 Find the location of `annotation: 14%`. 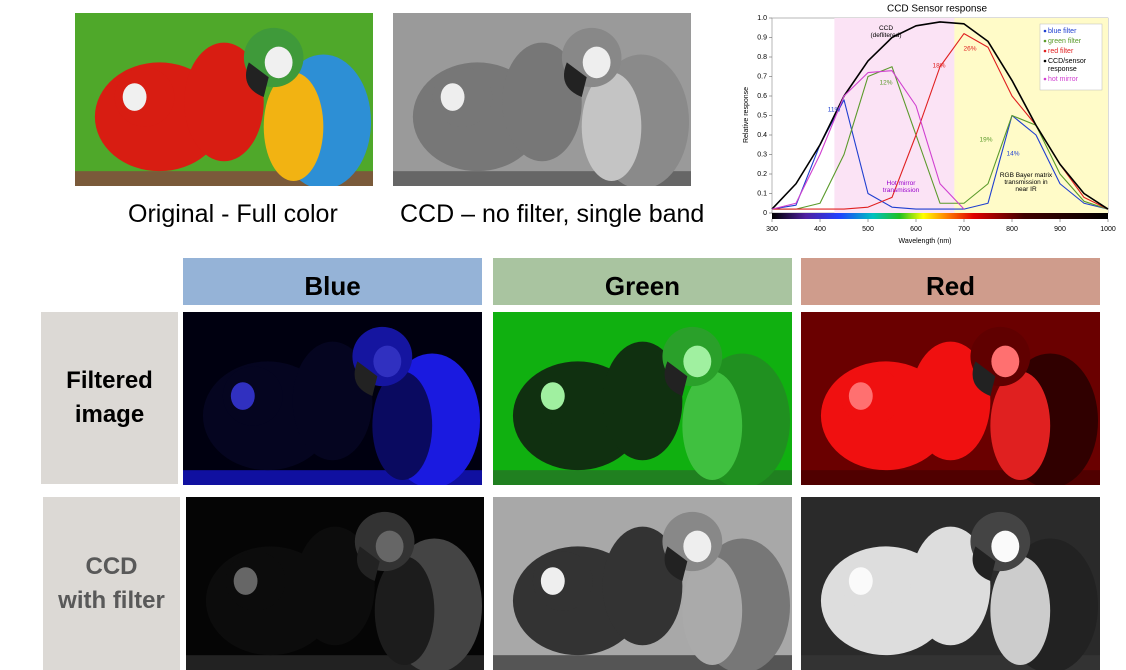

annotation: 14% is located at coordinates (1012, 154).